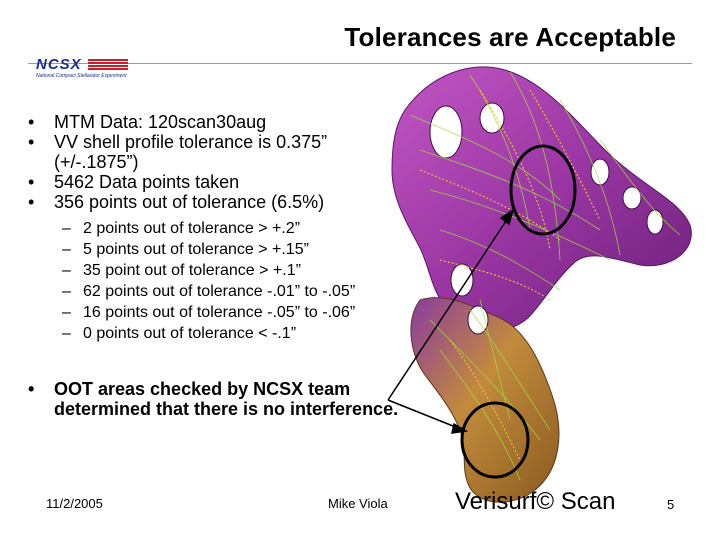 This screenshot has width=720, height=540. I want to click on bullet-text: MTM Data: 120scan30aug, so click(160, 122).